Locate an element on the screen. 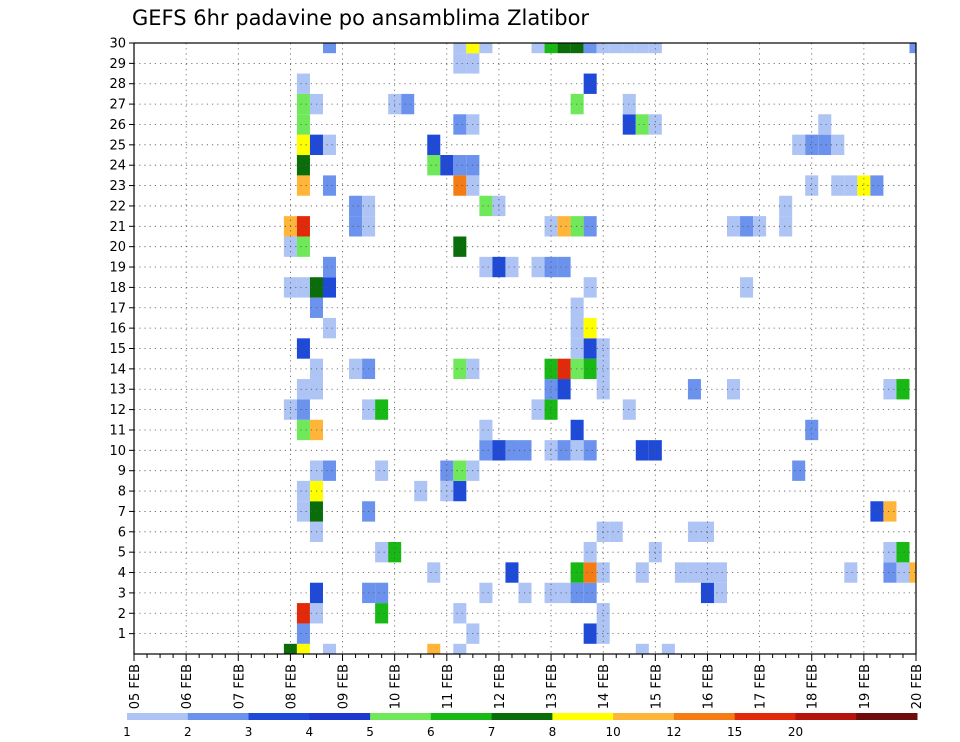 This screenshot has height=742, width=960. y-tick-label: 9 is located at coordinates (122, 471).